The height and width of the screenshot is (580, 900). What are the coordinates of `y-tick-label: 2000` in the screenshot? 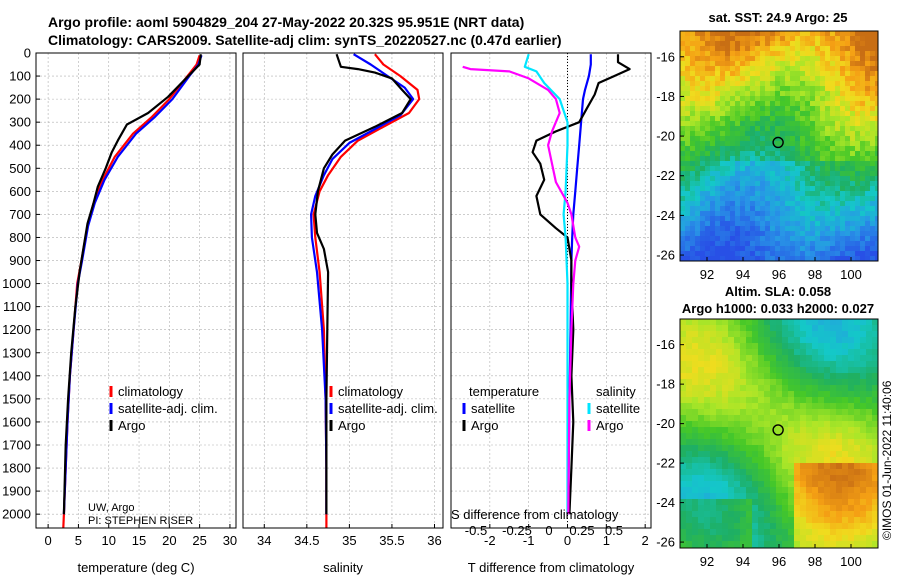 It's located at (16, 514).